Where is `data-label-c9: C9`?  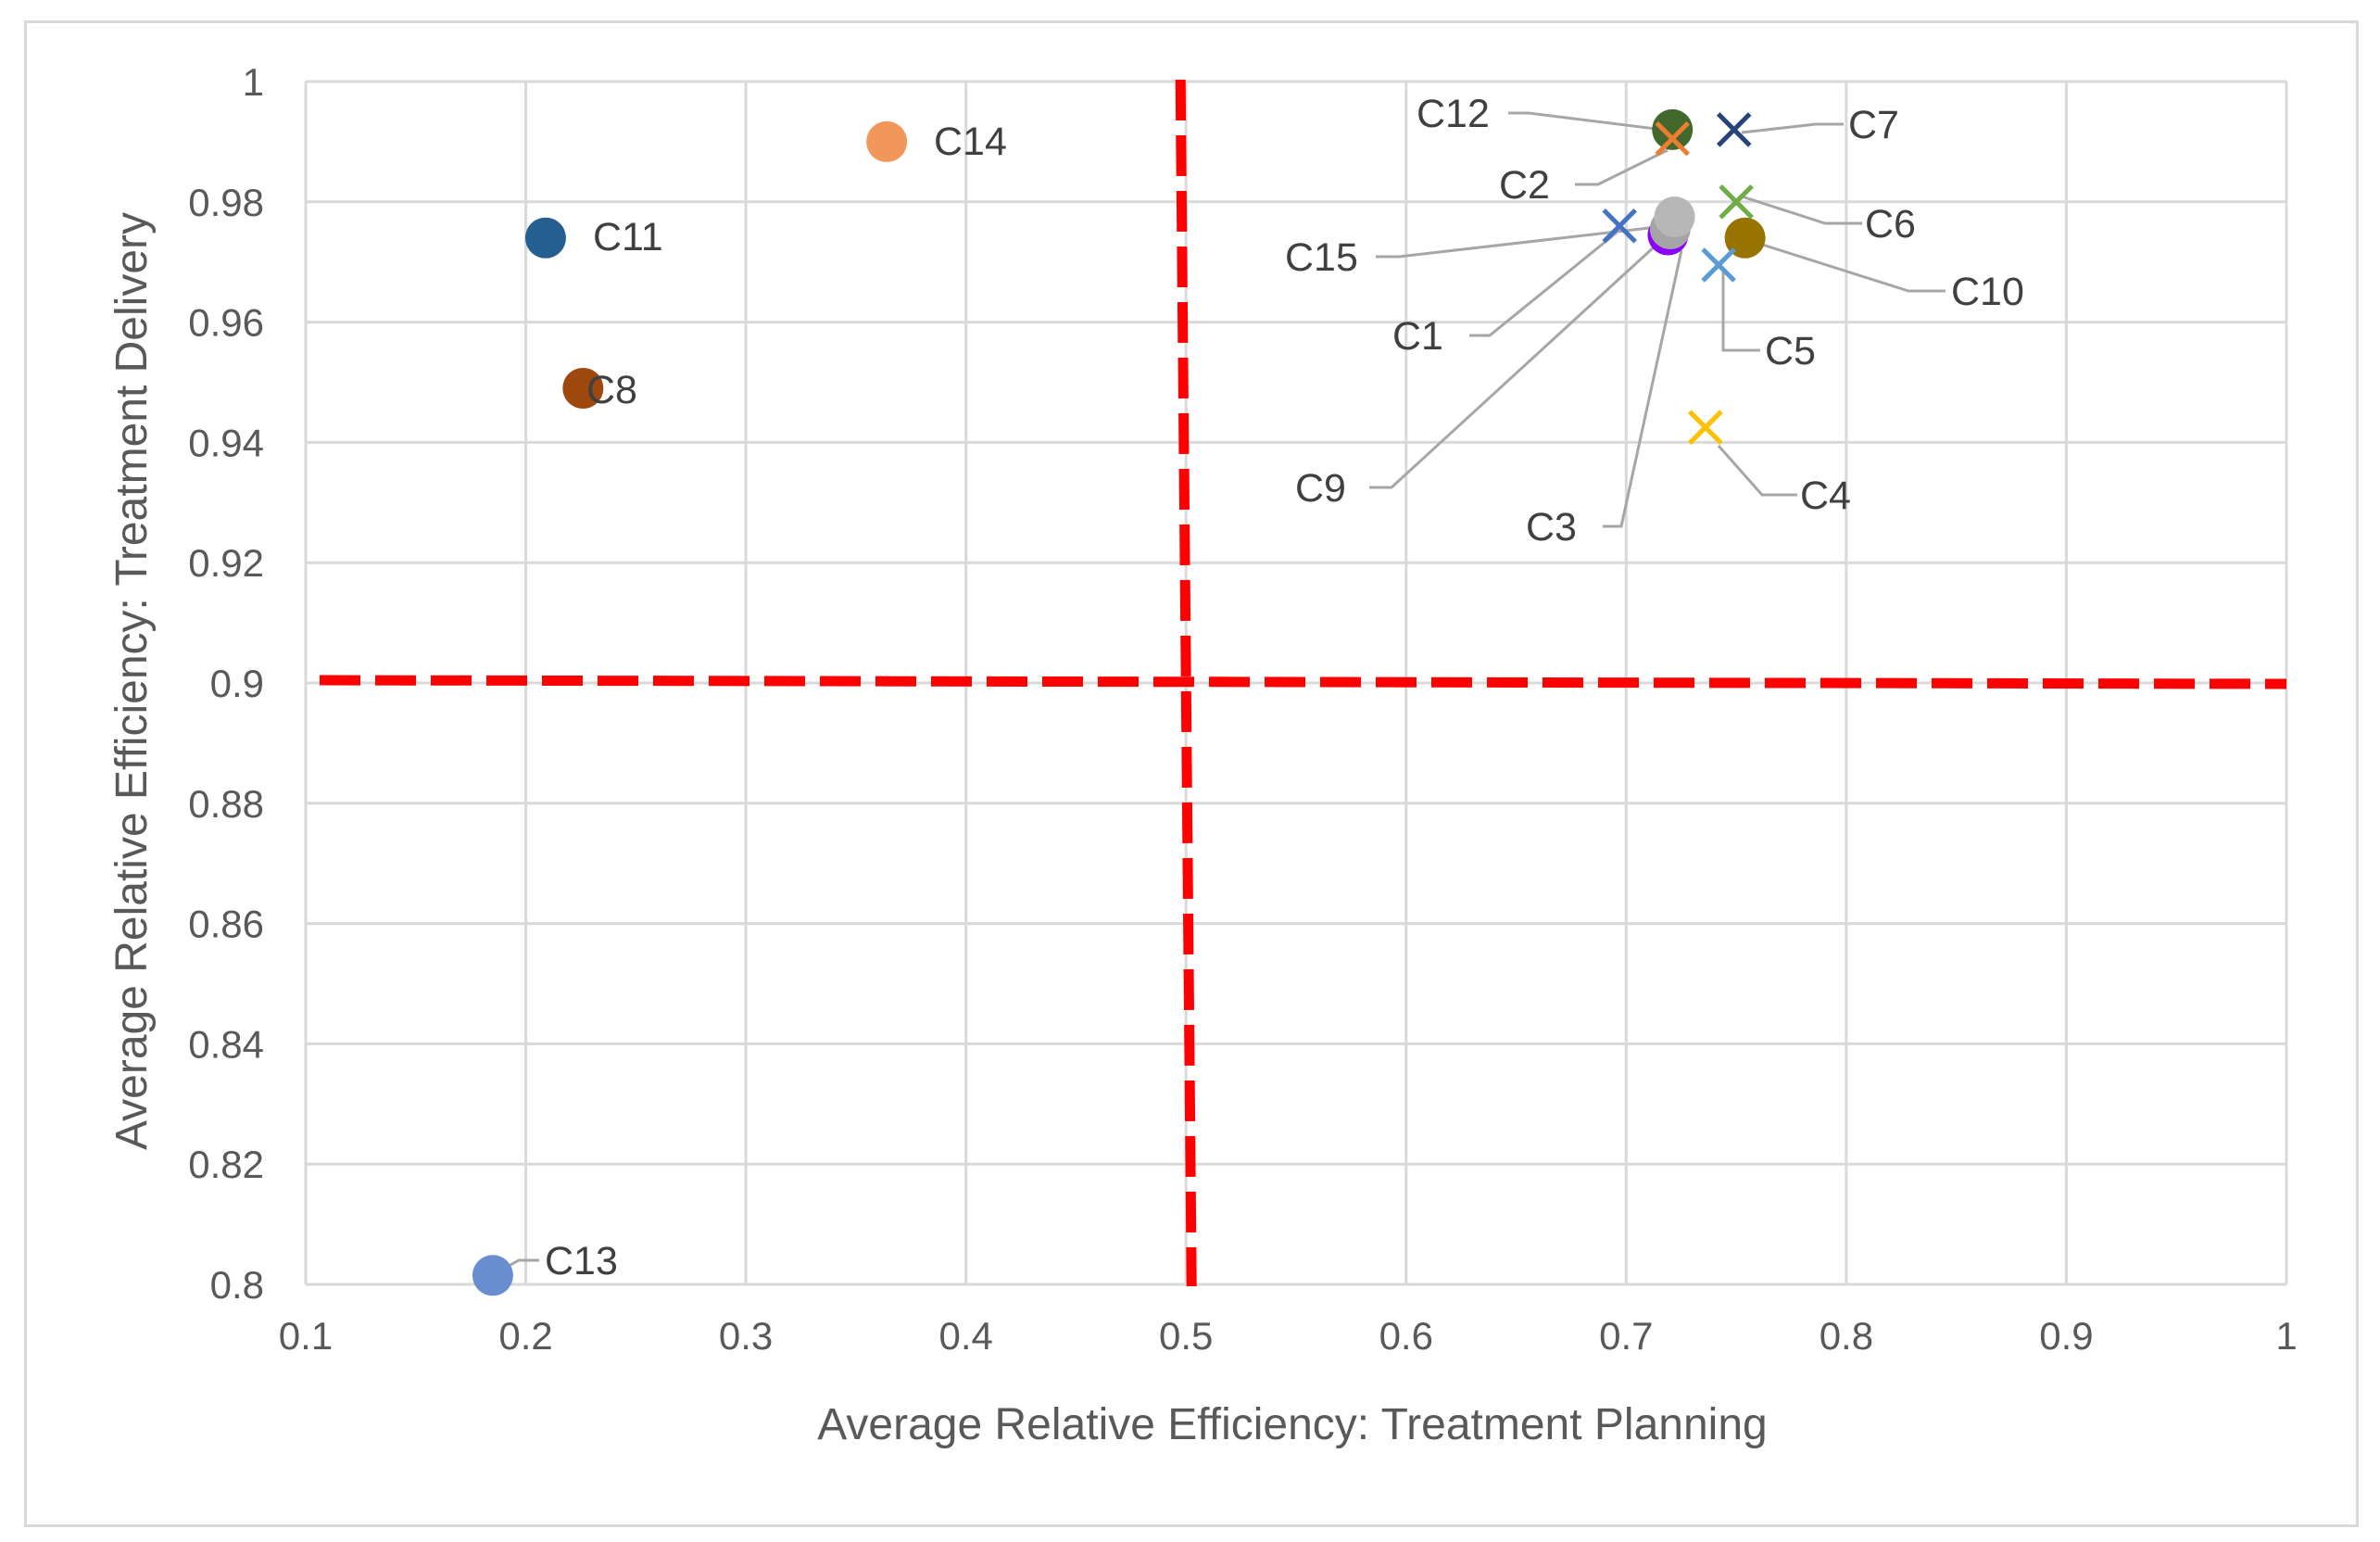 data-label-c9: C9 is located at coordinates (1320, 488).